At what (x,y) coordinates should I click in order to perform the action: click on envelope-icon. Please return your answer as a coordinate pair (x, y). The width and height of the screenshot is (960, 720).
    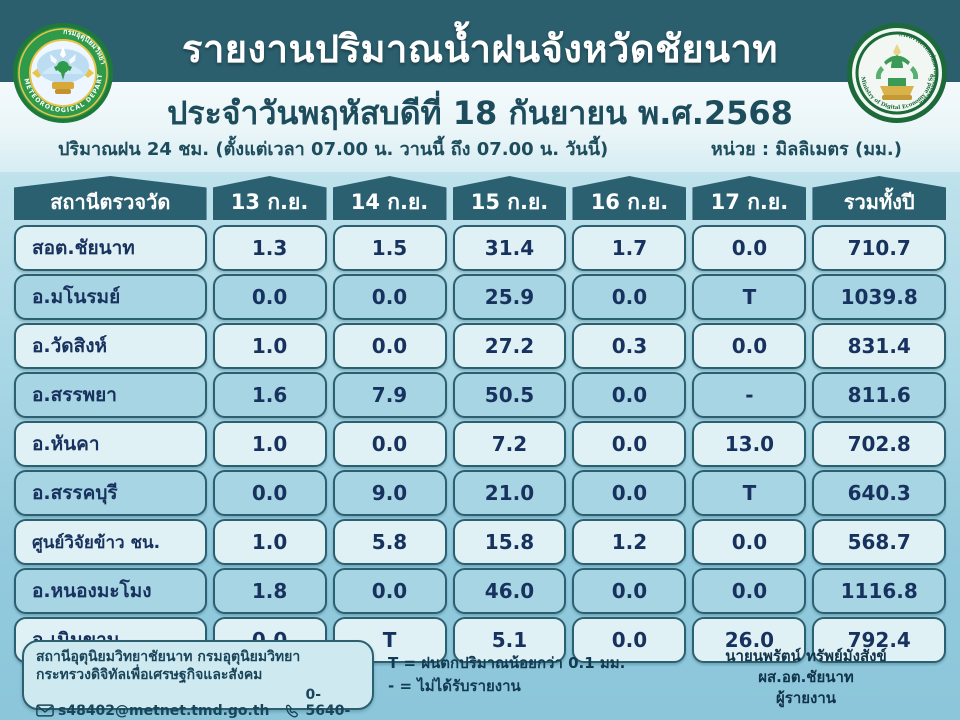
    Looking at the image, I should click on (45, 711).